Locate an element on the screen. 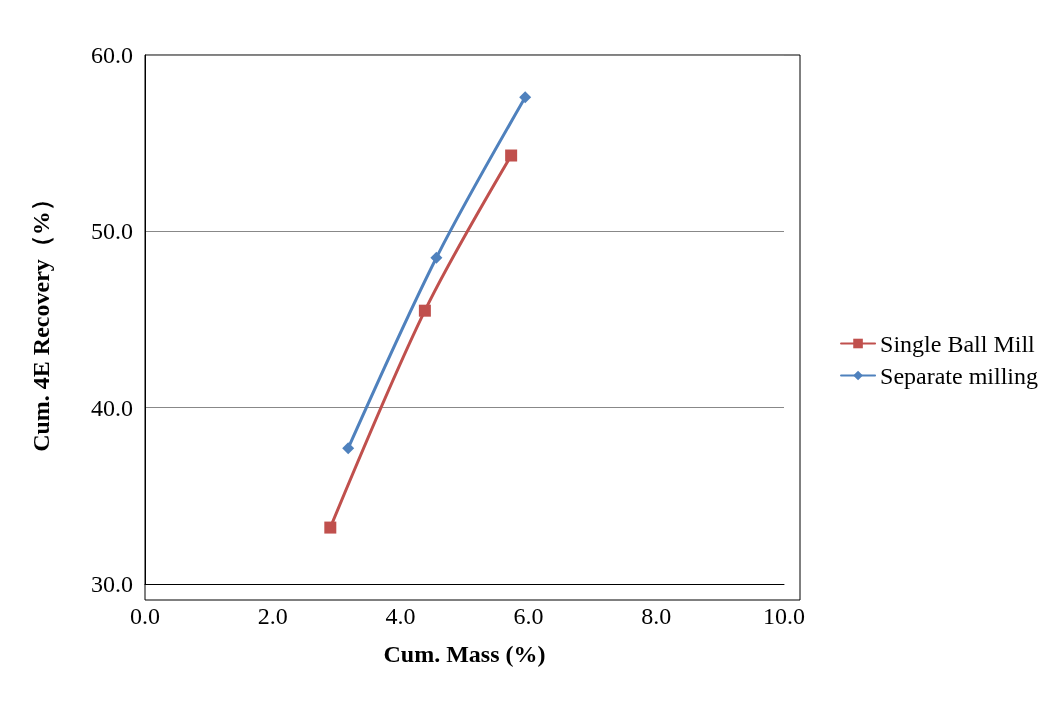  x-axis-title: Cum. Mass (%) is located at coordinates (464, 654).